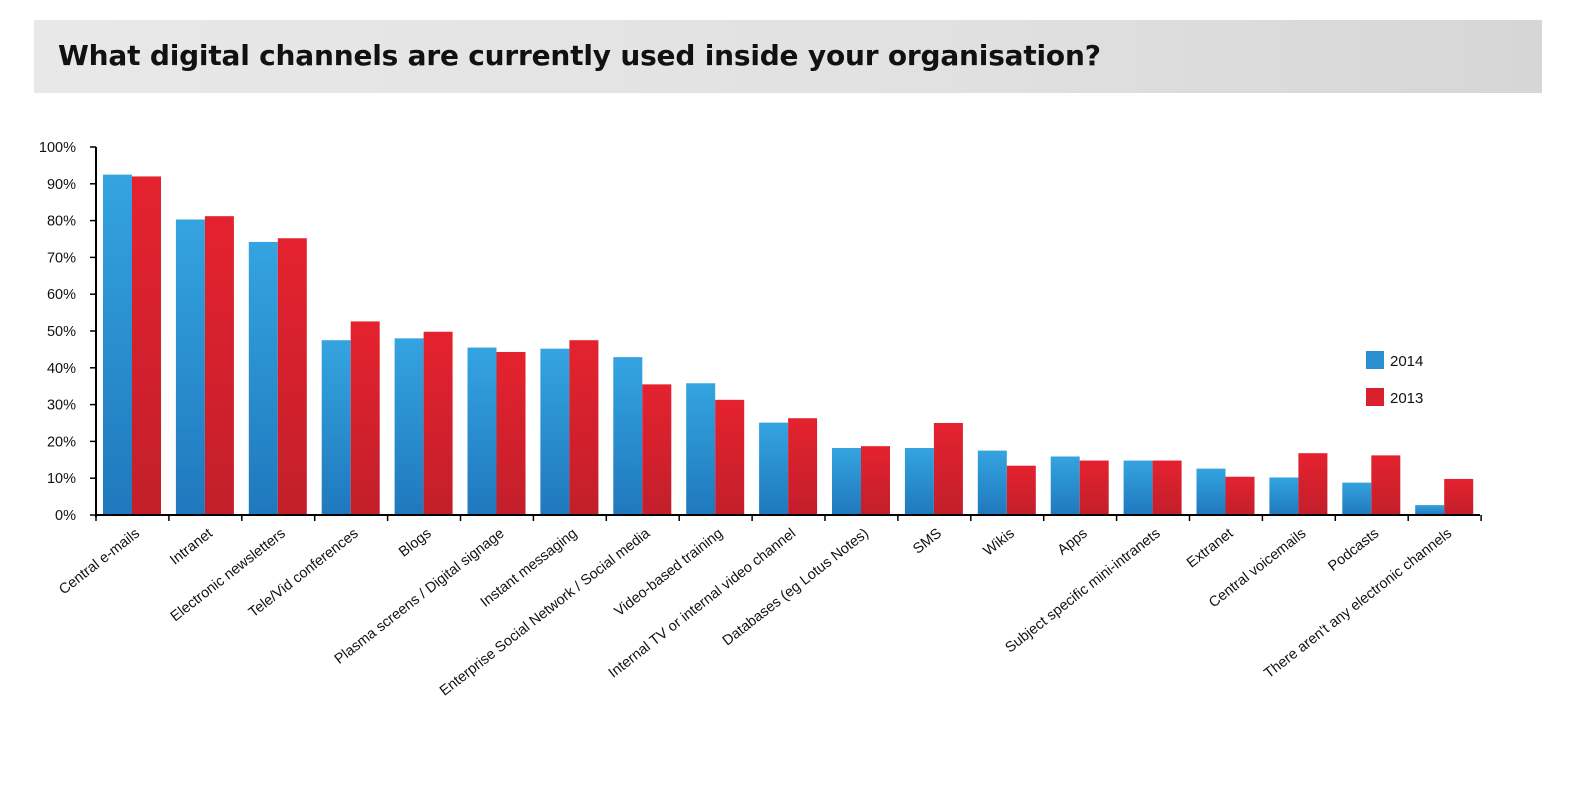  Describe the element at coordinates (1394, 379) in the screenshot. I see `legend: 2014 2013` at that location.